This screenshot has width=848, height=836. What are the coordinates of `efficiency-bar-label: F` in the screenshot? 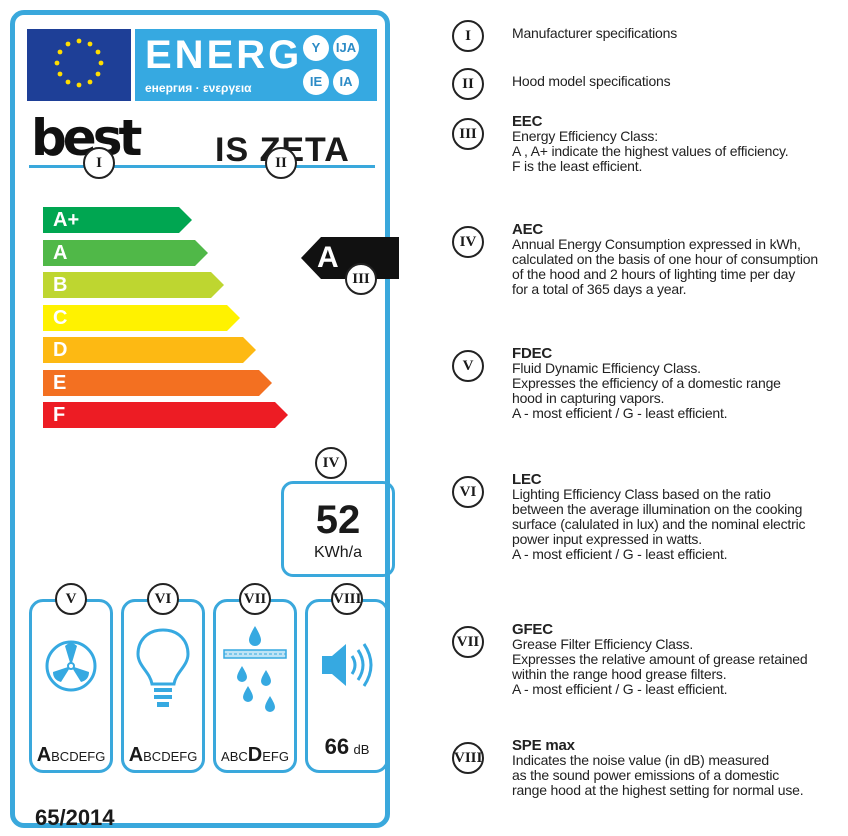 It's located at (59, 415).